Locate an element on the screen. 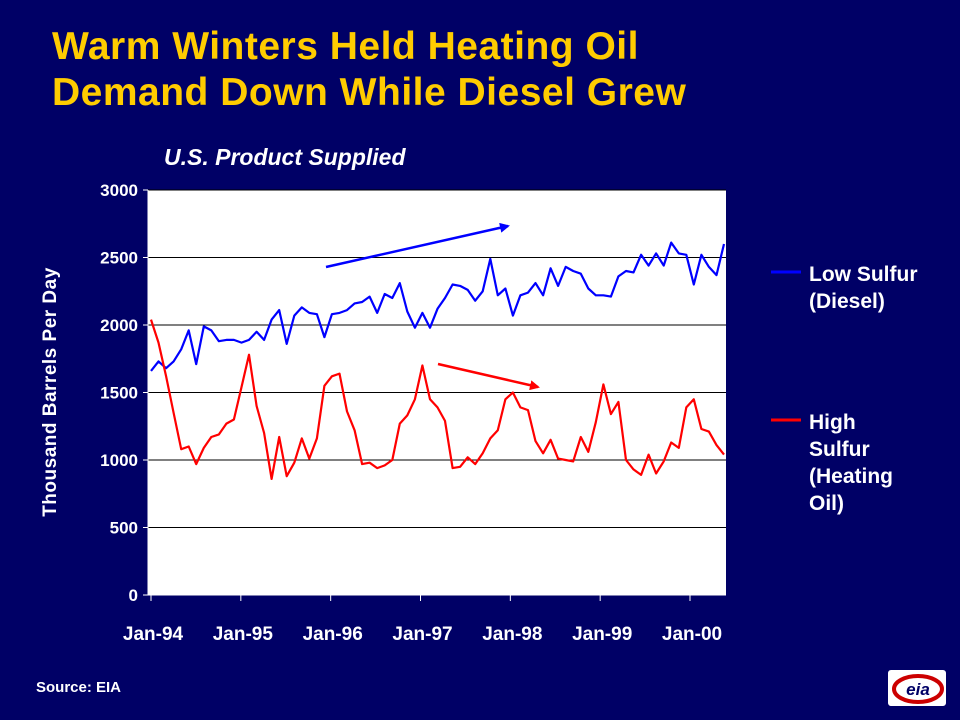  y-tick-label: 1500 is located at coordinates (119, 393).